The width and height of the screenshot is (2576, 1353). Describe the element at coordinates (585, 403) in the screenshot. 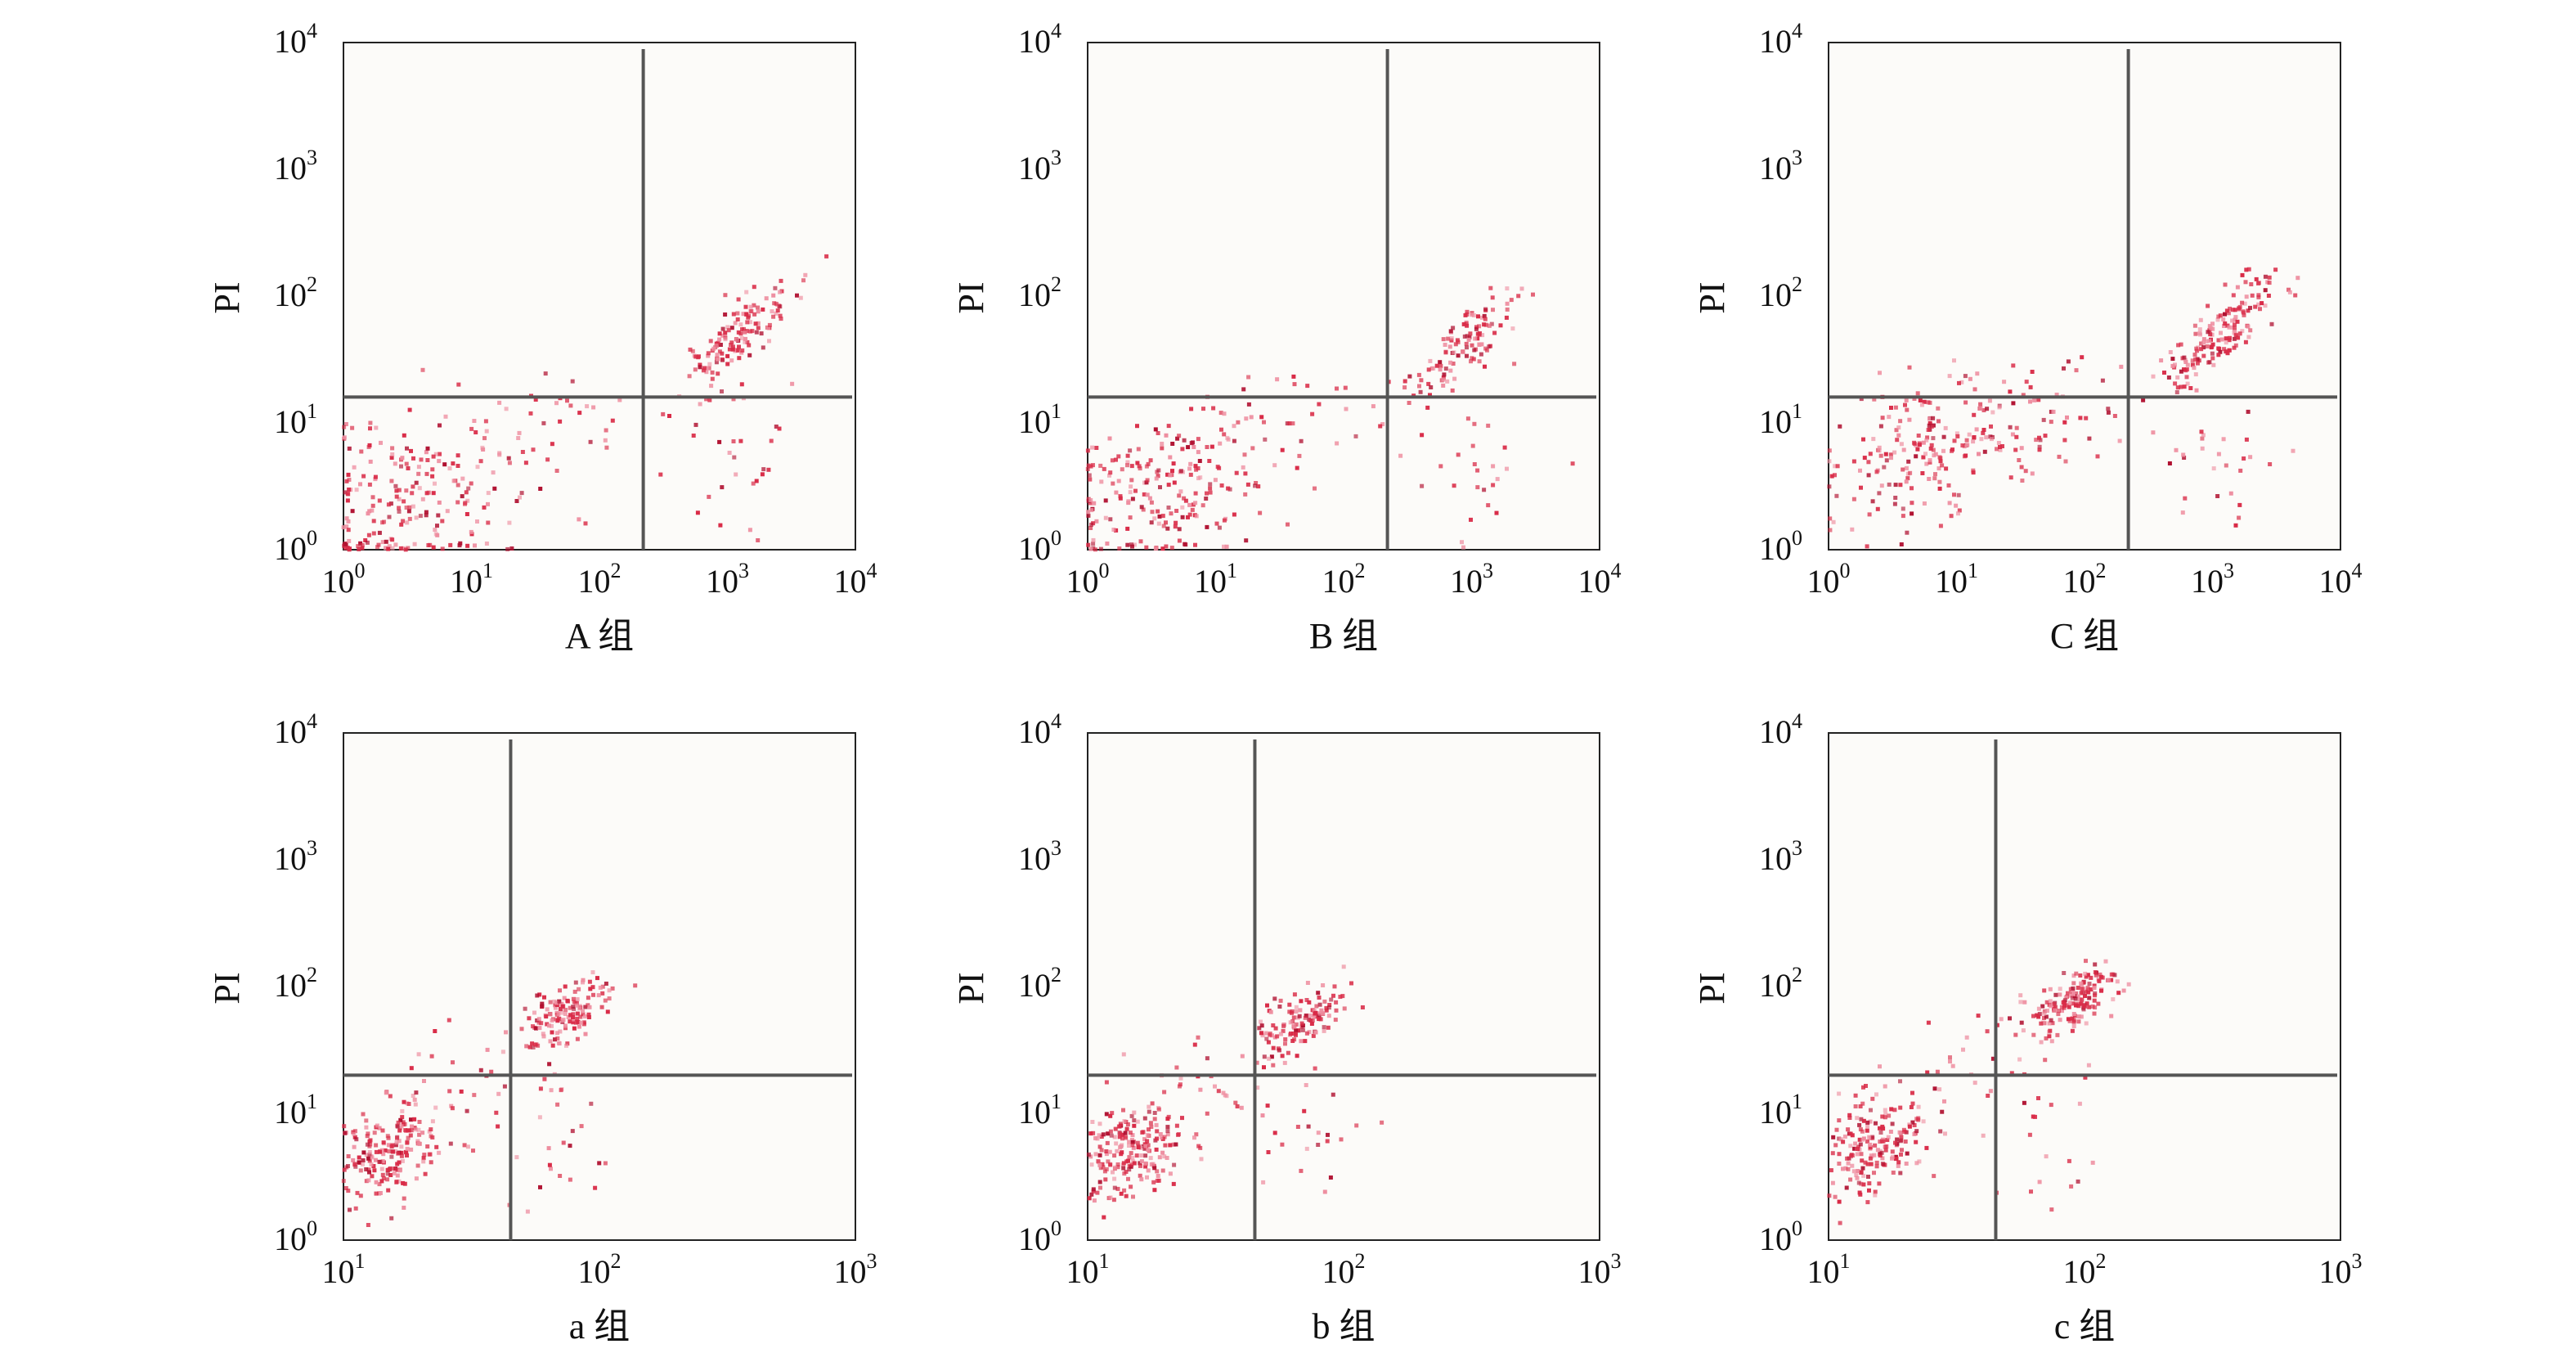

I see `scatter-points` at that location.